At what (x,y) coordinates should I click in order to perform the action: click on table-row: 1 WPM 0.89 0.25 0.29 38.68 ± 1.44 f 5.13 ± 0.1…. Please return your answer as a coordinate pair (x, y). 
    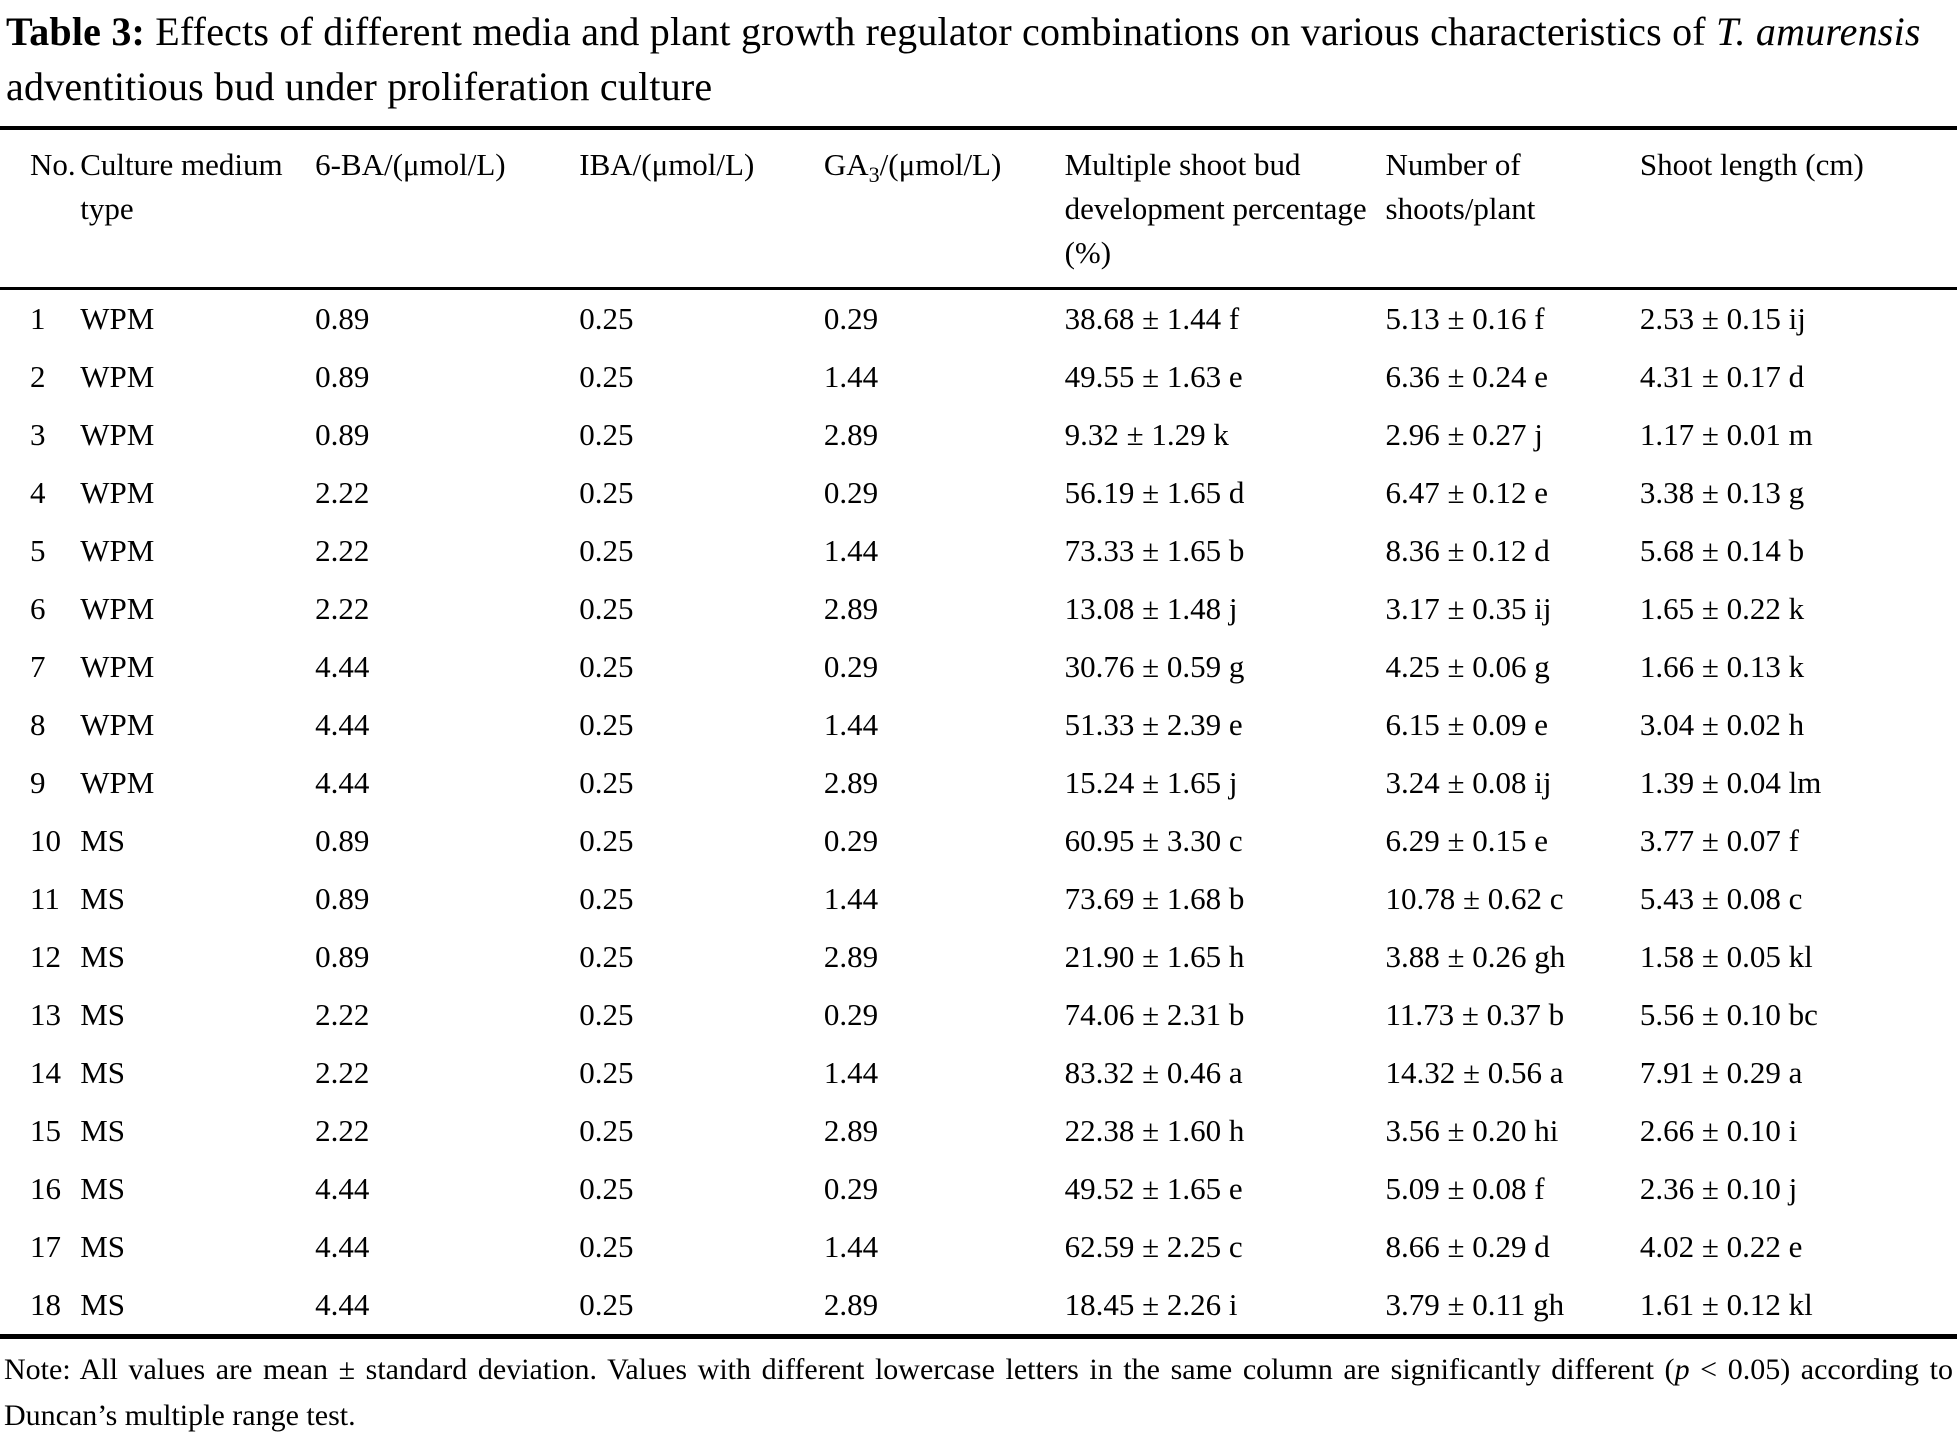
    Looking at the image, I should click on (978, 319).